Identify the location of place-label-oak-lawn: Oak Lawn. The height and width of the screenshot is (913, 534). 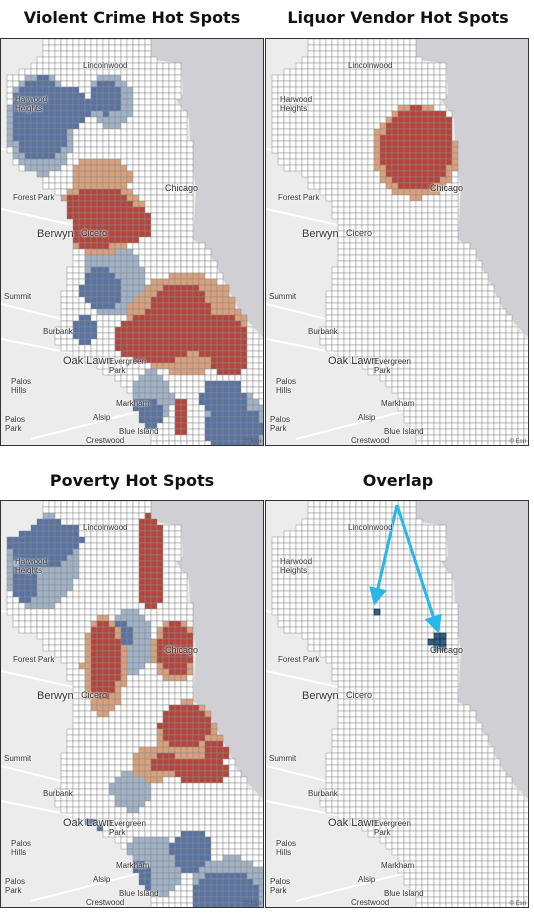
(88, 361).